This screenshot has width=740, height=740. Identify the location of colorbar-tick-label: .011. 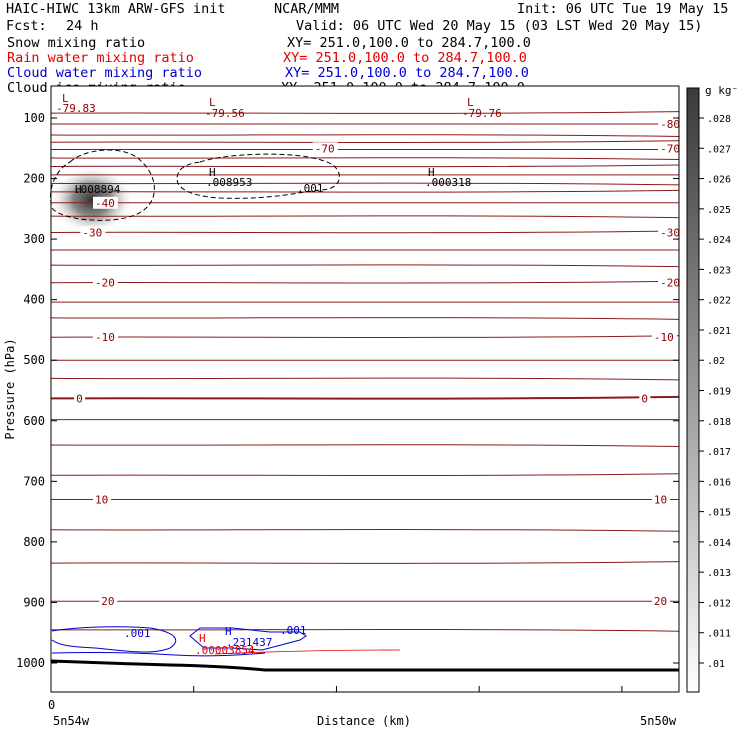
(719, 634).